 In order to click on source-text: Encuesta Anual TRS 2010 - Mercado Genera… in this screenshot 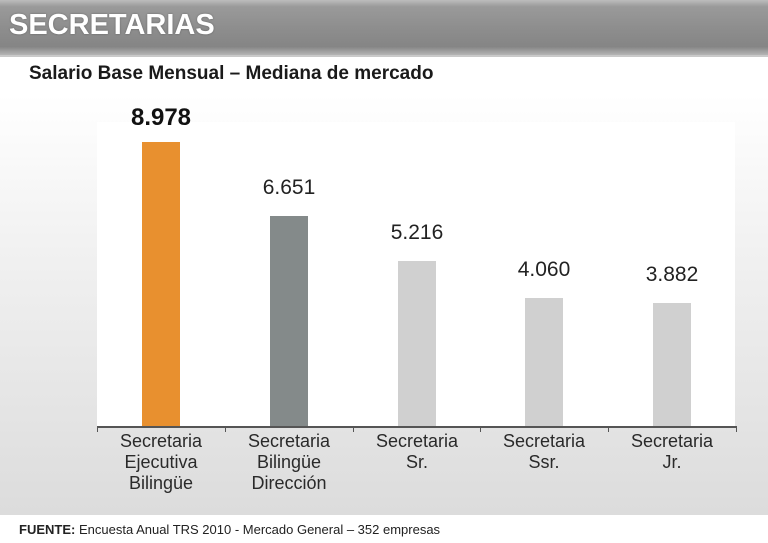, I will do `click(259, 529)`.